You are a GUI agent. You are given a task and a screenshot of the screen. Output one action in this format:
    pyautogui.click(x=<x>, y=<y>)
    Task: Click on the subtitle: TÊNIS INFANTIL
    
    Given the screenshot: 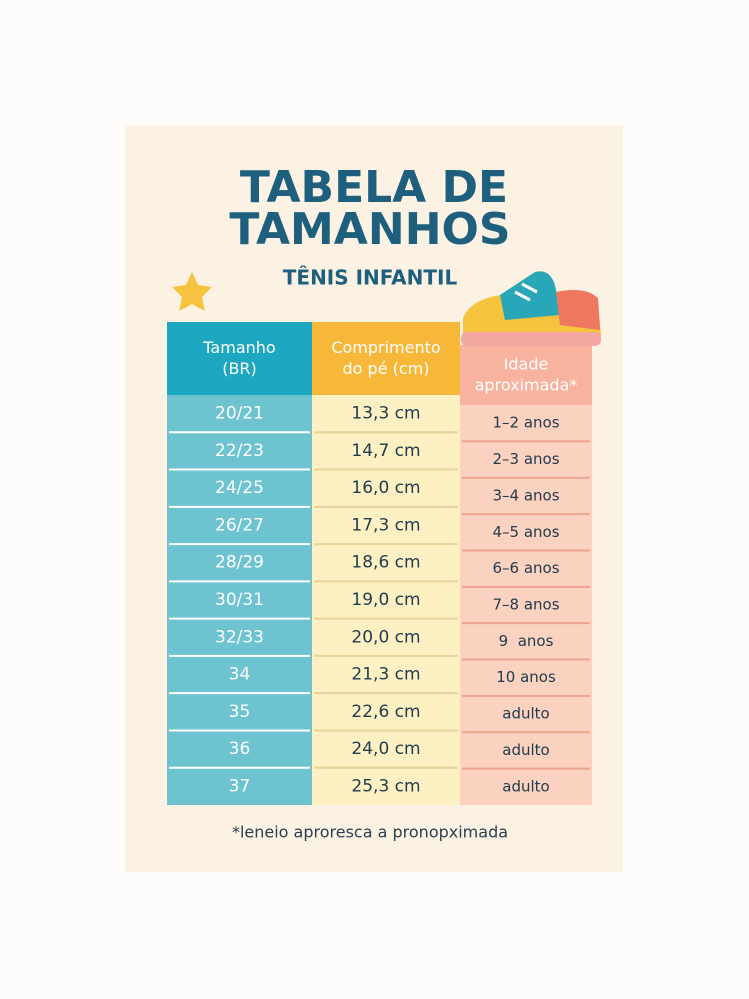 What is the action you would take?
    pyautogui.click(x=370, y=278)
    